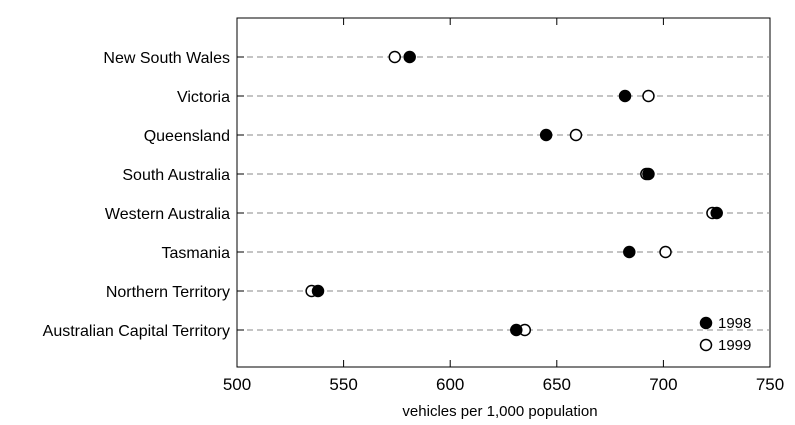  I want to click on x-tick-label: 750, so click(770, 384).